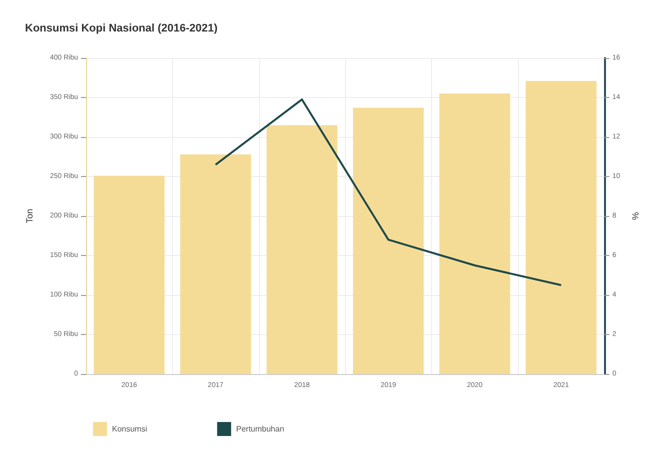  Describe the element at coordinates (635, 216) in the screenshot. I see `y2-axis-title: %` at that location.